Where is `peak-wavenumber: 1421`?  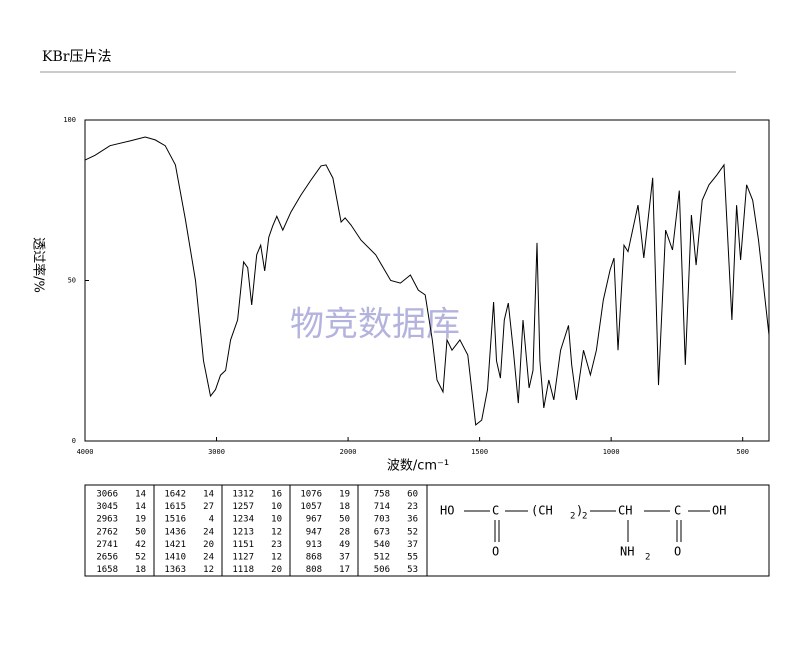
peak-wavenumber: 1421 is located at coordinates (175, 545).